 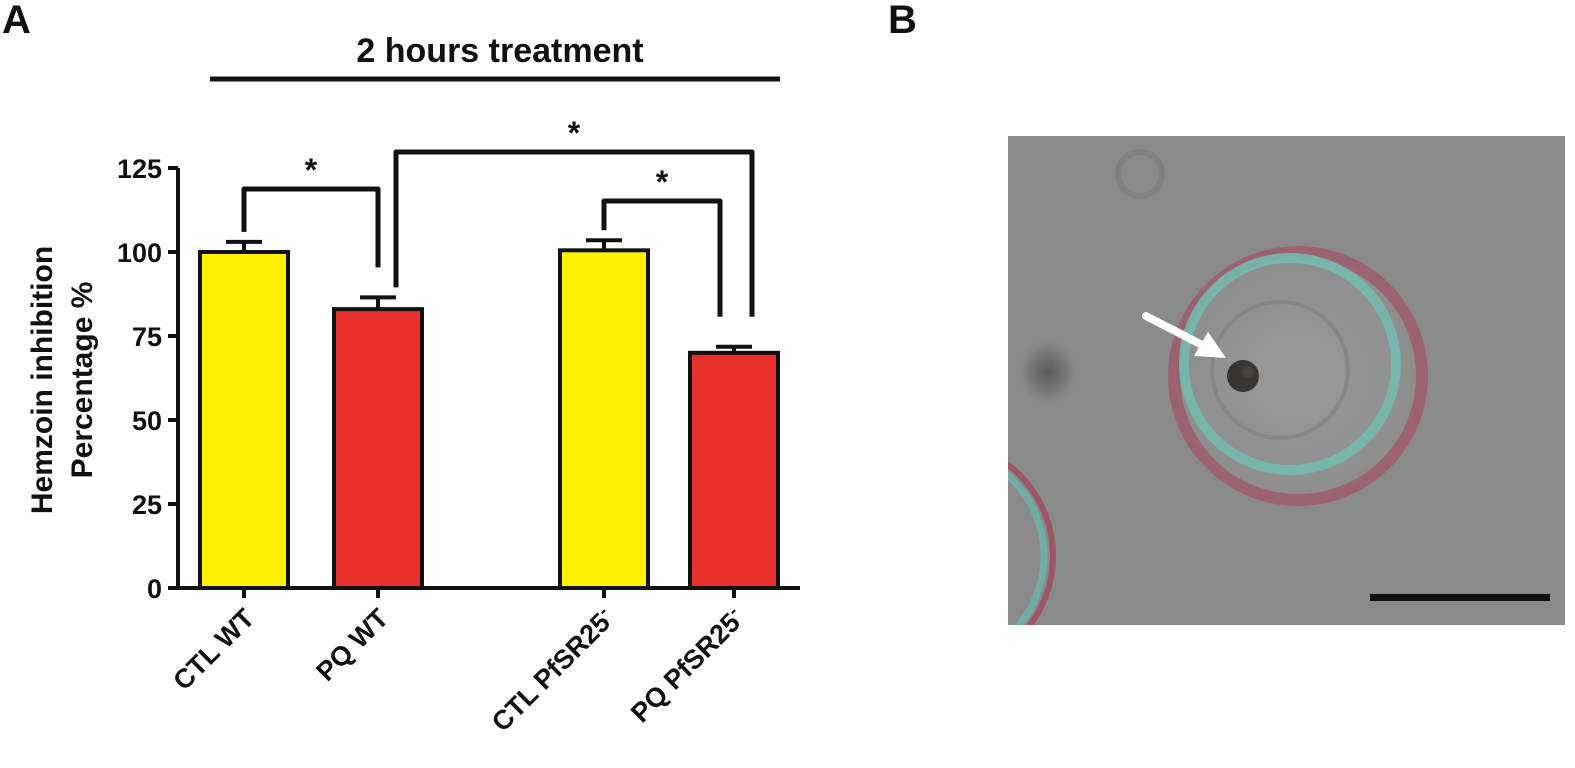 I want to click on x-category-label-3: CTL PfSR25-, so click(x=552, y=670).